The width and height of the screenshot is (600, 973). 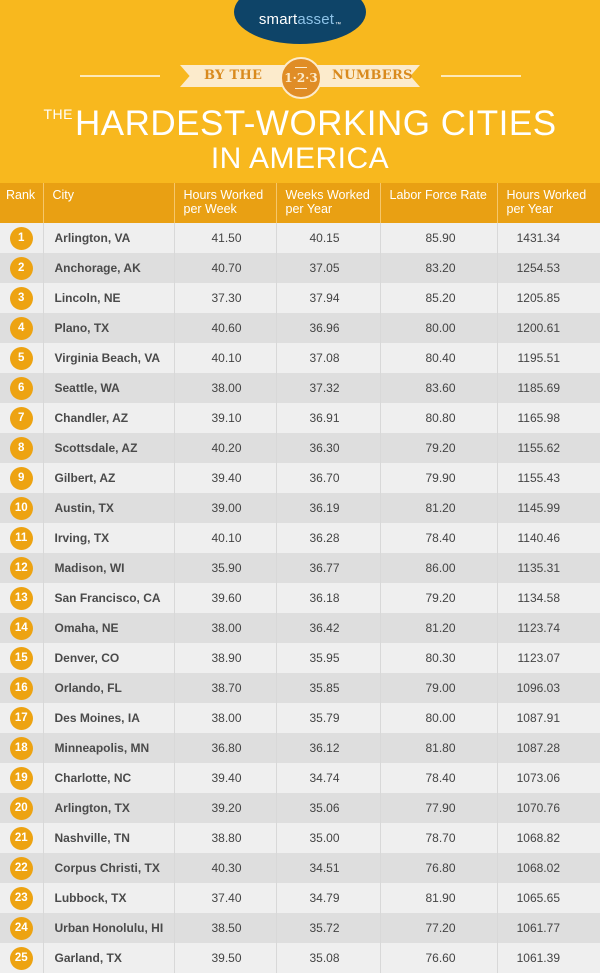 I want to click on table-row: 12 Madison, WI 35.90 36.77 86.00 1135.31, so click(x=300, y=568).